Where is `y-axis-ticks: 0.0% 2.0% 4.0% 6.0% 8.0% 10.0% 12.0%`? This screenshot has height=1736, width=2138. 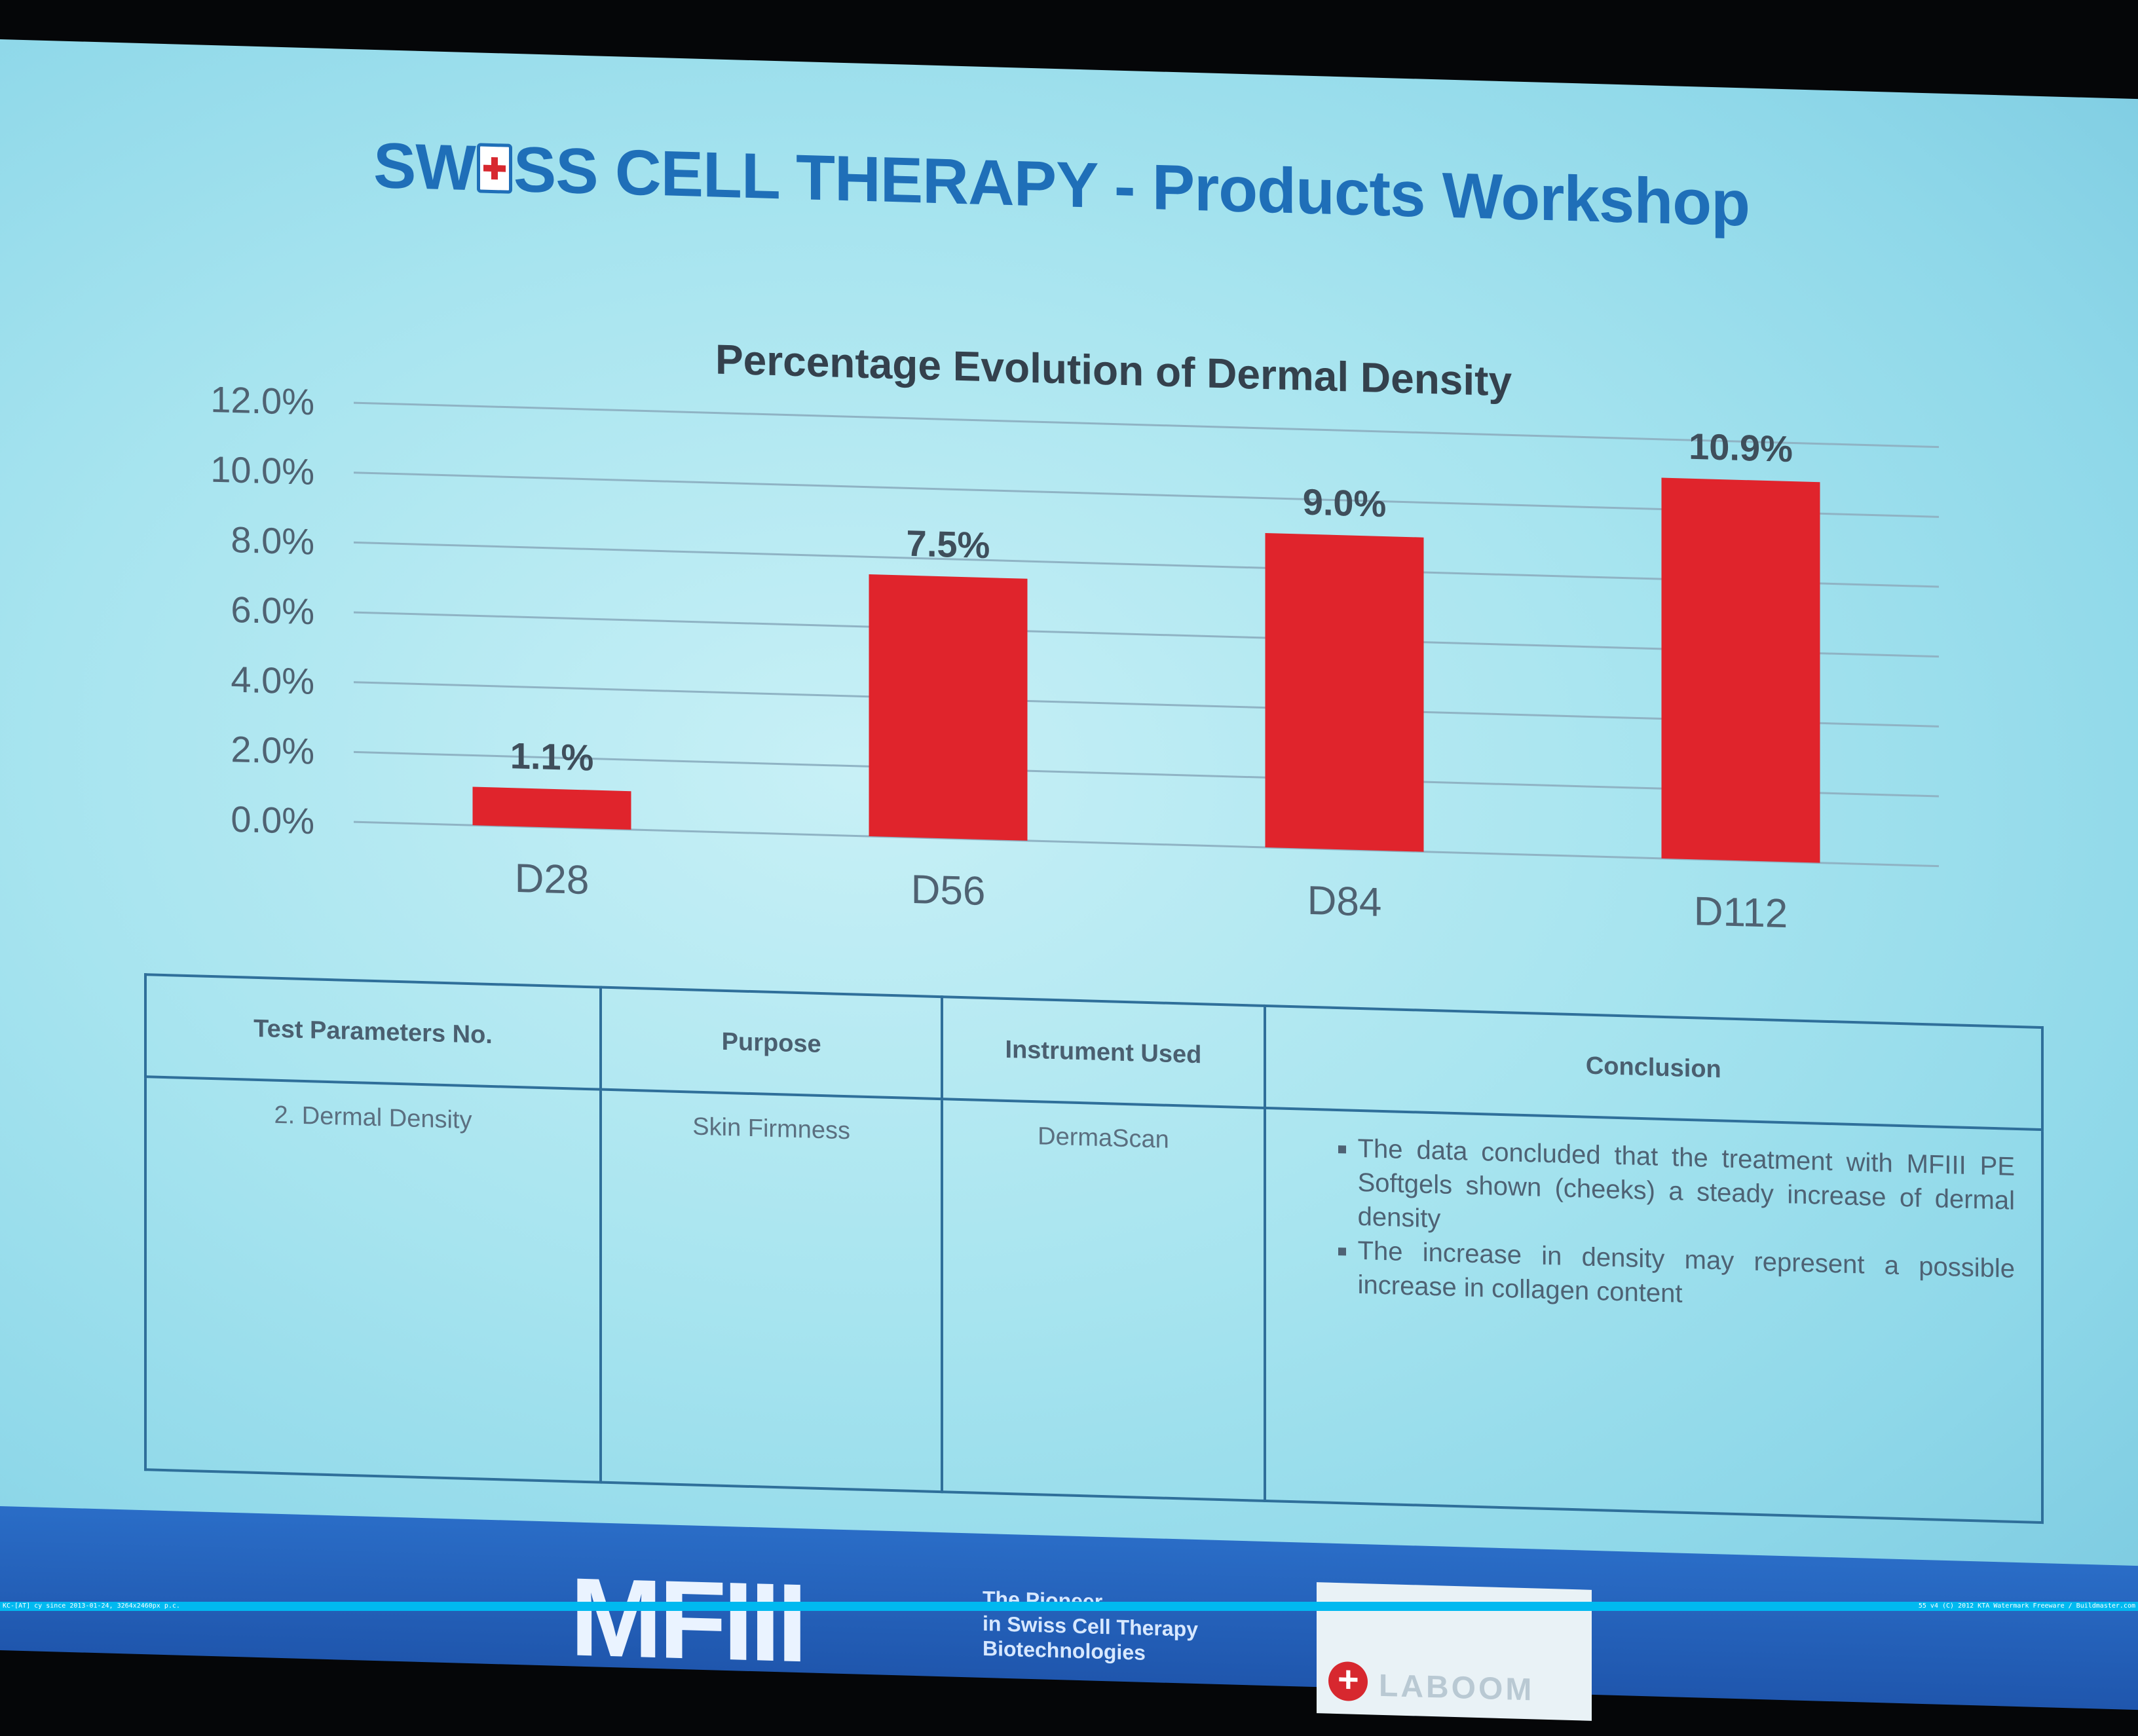 y-axis-ticks: 0.0% 2.0% 4.0% 6.0% 8.0% 10.0% 12.0% is located at coordinates (262, 610).